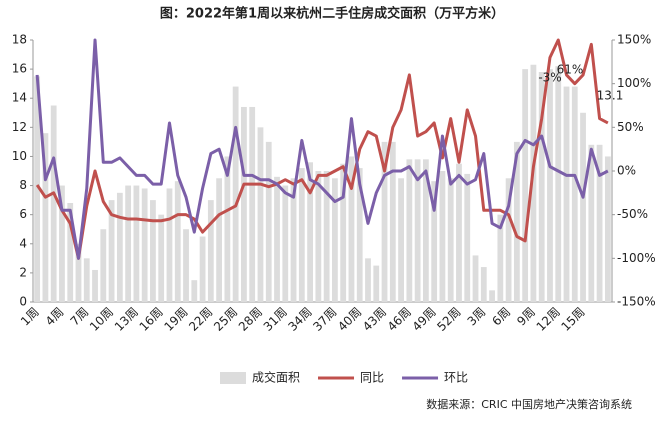  What do you see at coordinates (632, 214) in the screenshot?
I see `y2-tick-label: -50%` at bounding box center [632, 214].